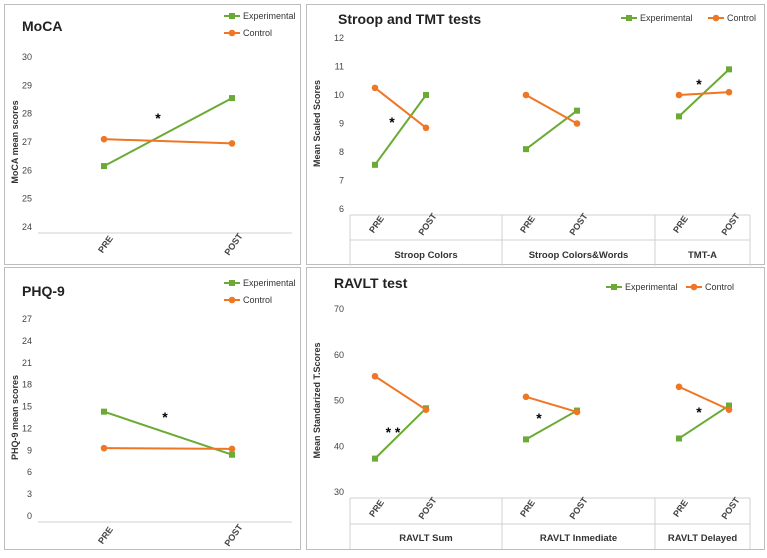  Describe the element at coordinates (27, 428) in the screenshot. I see `y-tick-label: 12` at that location.